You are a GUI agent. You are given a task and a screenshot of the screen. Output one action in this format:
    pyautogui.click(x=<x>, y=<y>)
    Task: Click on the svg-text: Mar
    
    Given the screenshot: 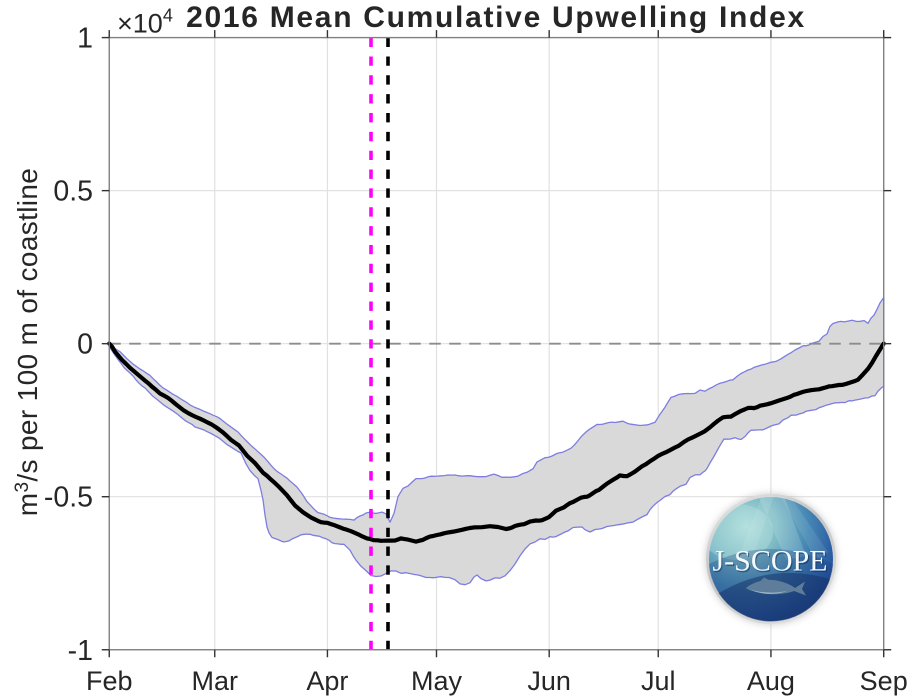 What is the action you would take?
    pyautogui.click(x=214, y=681)
    